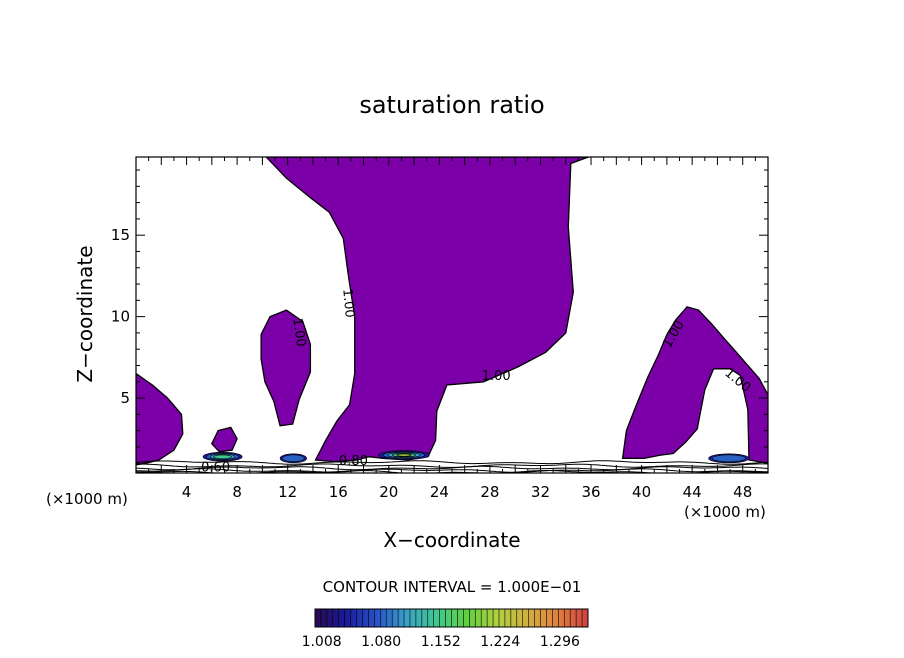  Describe the element at coordinates (286, 368) in the screenshot. I see `region-left-lobe` at that location.